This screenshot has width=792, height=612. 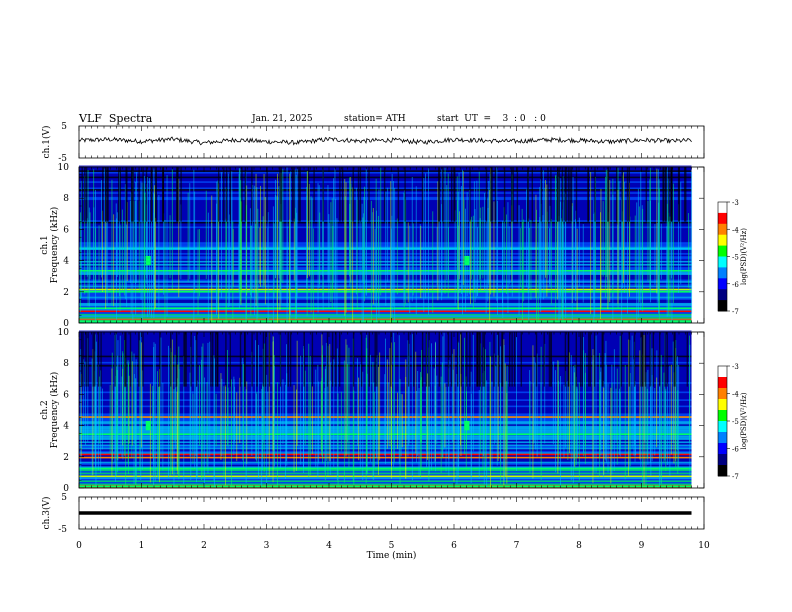 I want to click on x-axis-label: Time (min), so click(x=392, y=555).